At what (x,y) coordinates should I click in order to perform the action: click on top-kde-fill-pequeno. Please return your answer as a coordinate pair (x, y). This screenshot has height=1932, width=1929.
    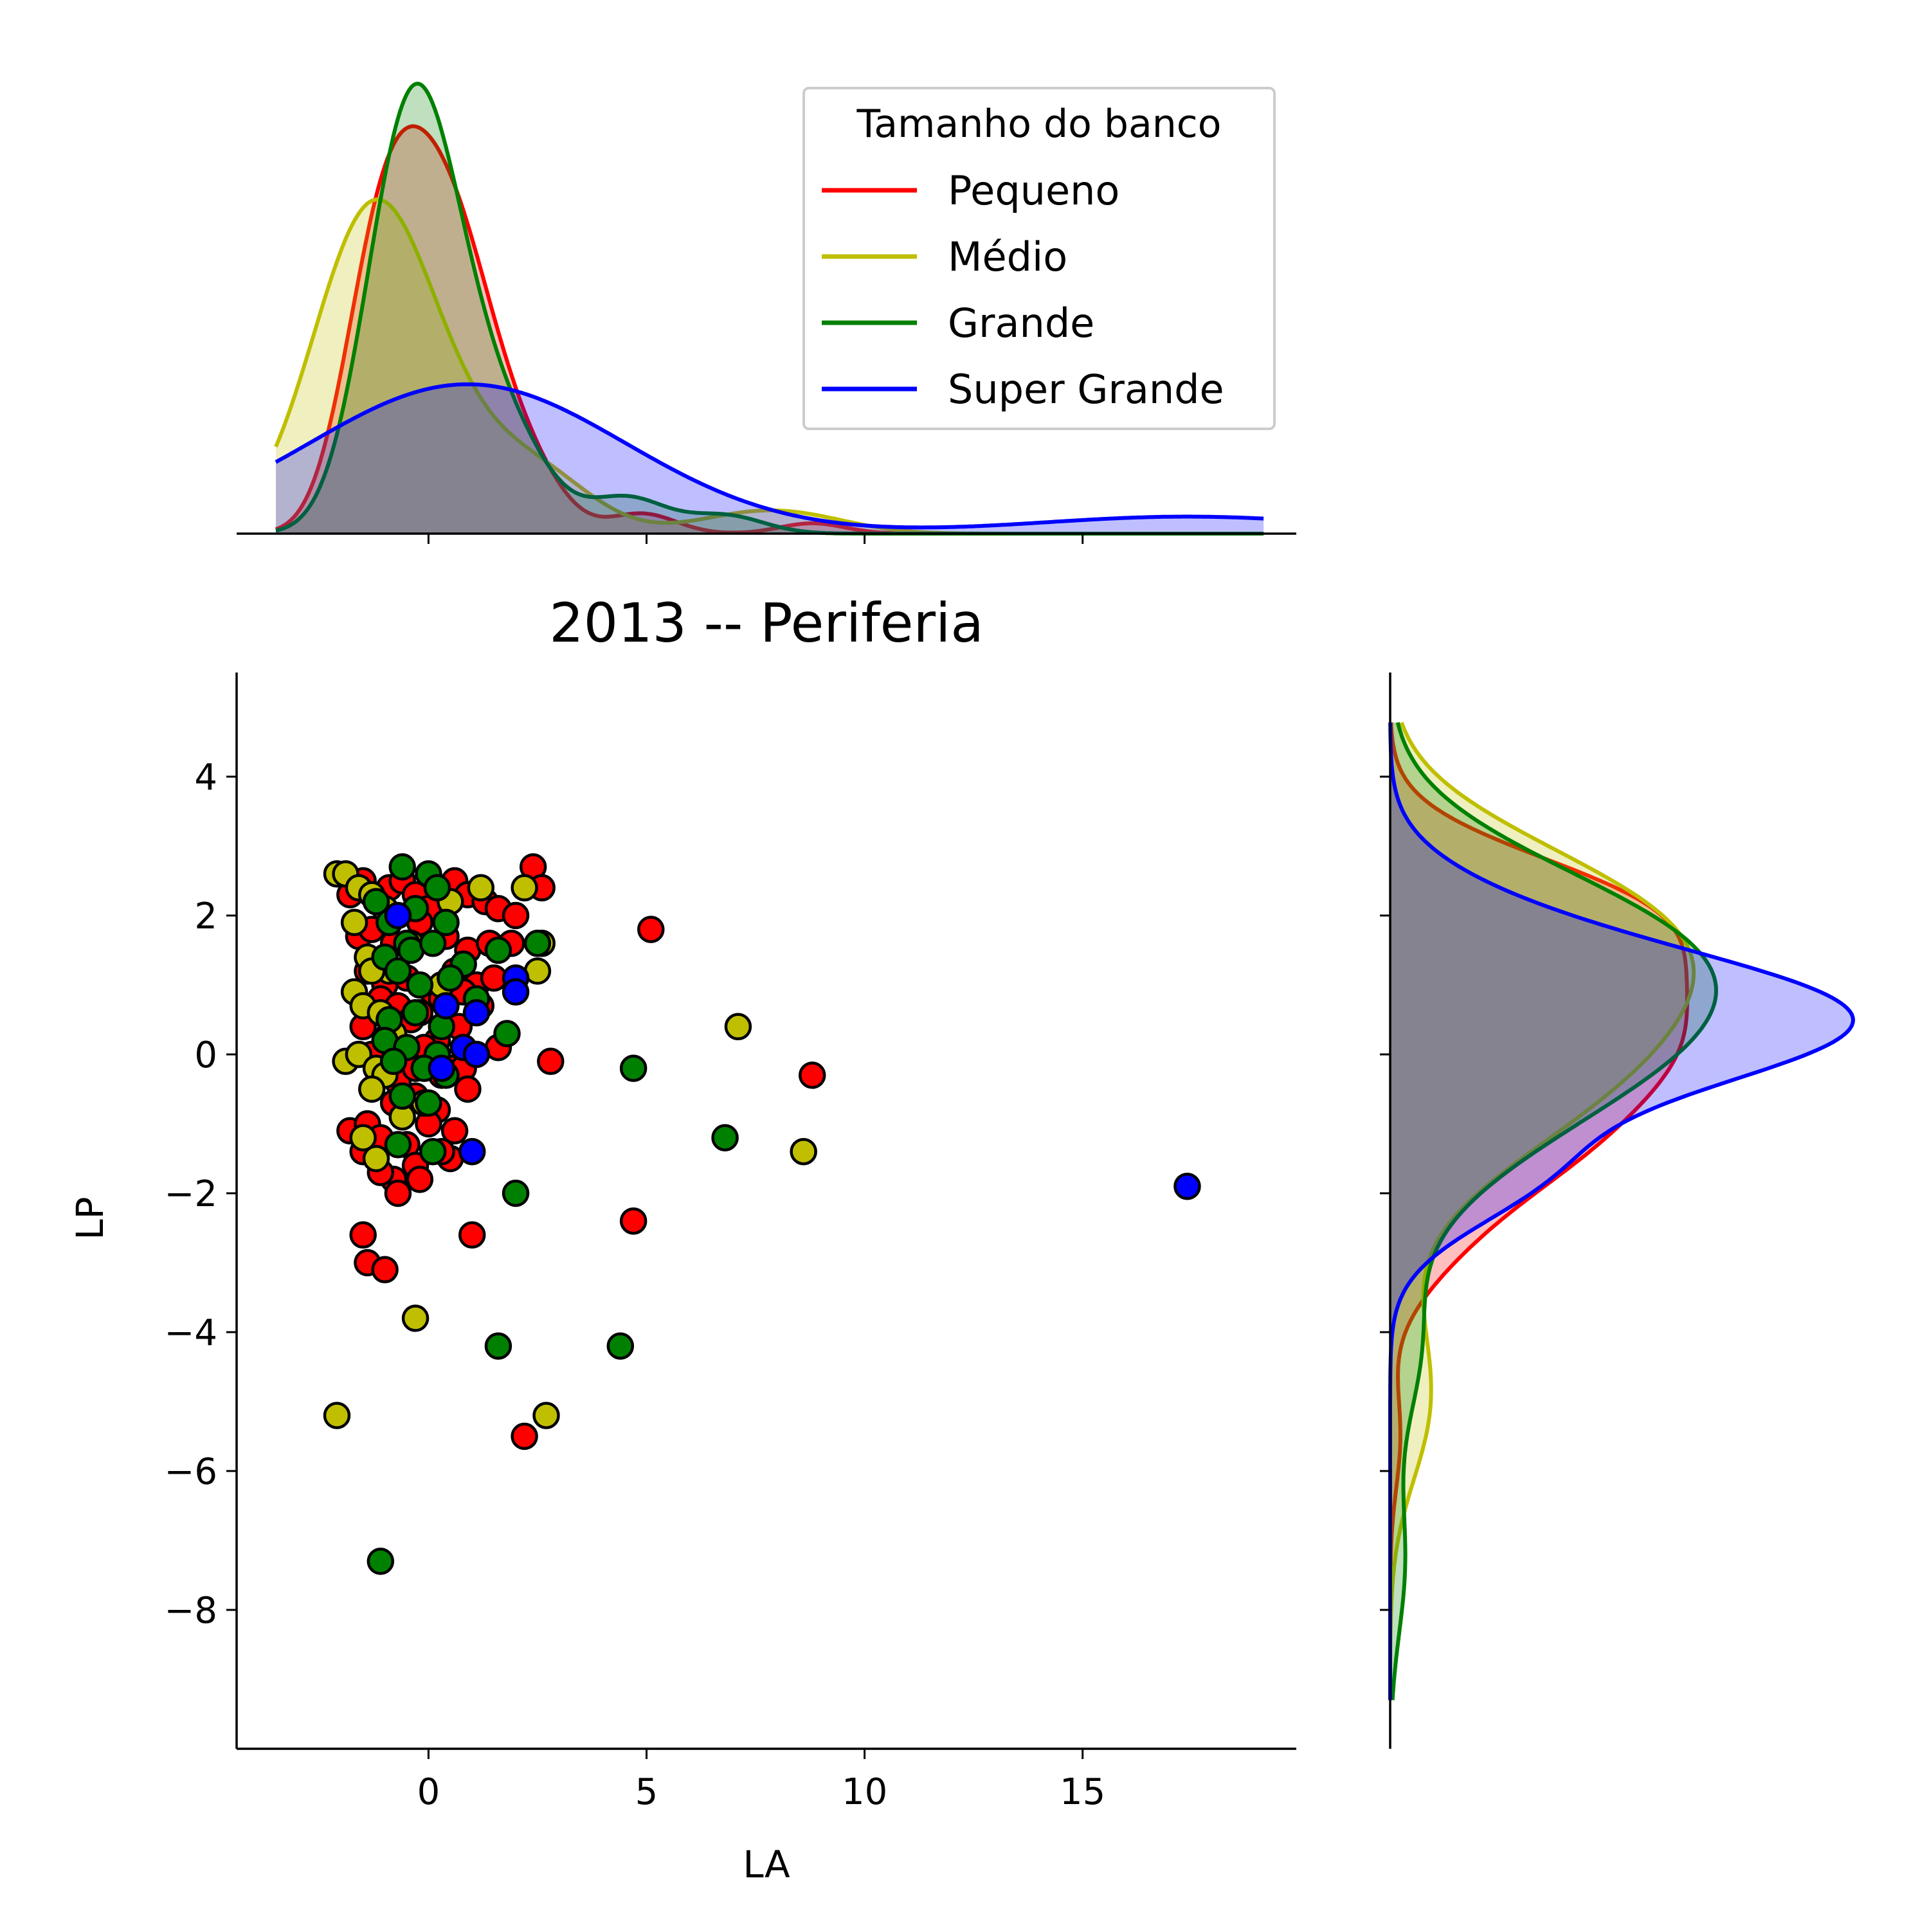
    Looking at the image, I should click on (770, 330).